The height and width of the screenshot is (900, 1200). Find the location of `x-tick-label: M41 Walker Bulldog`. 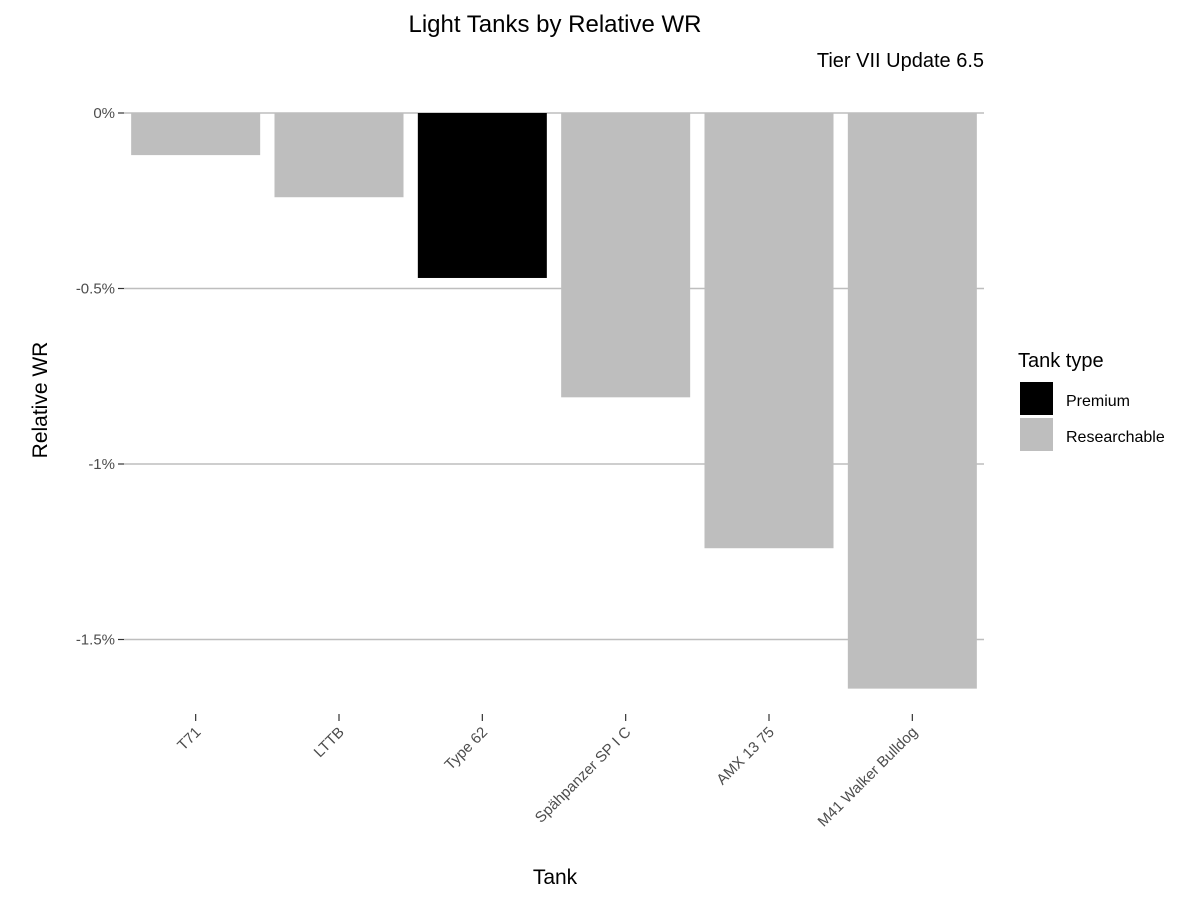

x-tick-label: M41 Walker Bulldog is located at coordinates (868, 777).